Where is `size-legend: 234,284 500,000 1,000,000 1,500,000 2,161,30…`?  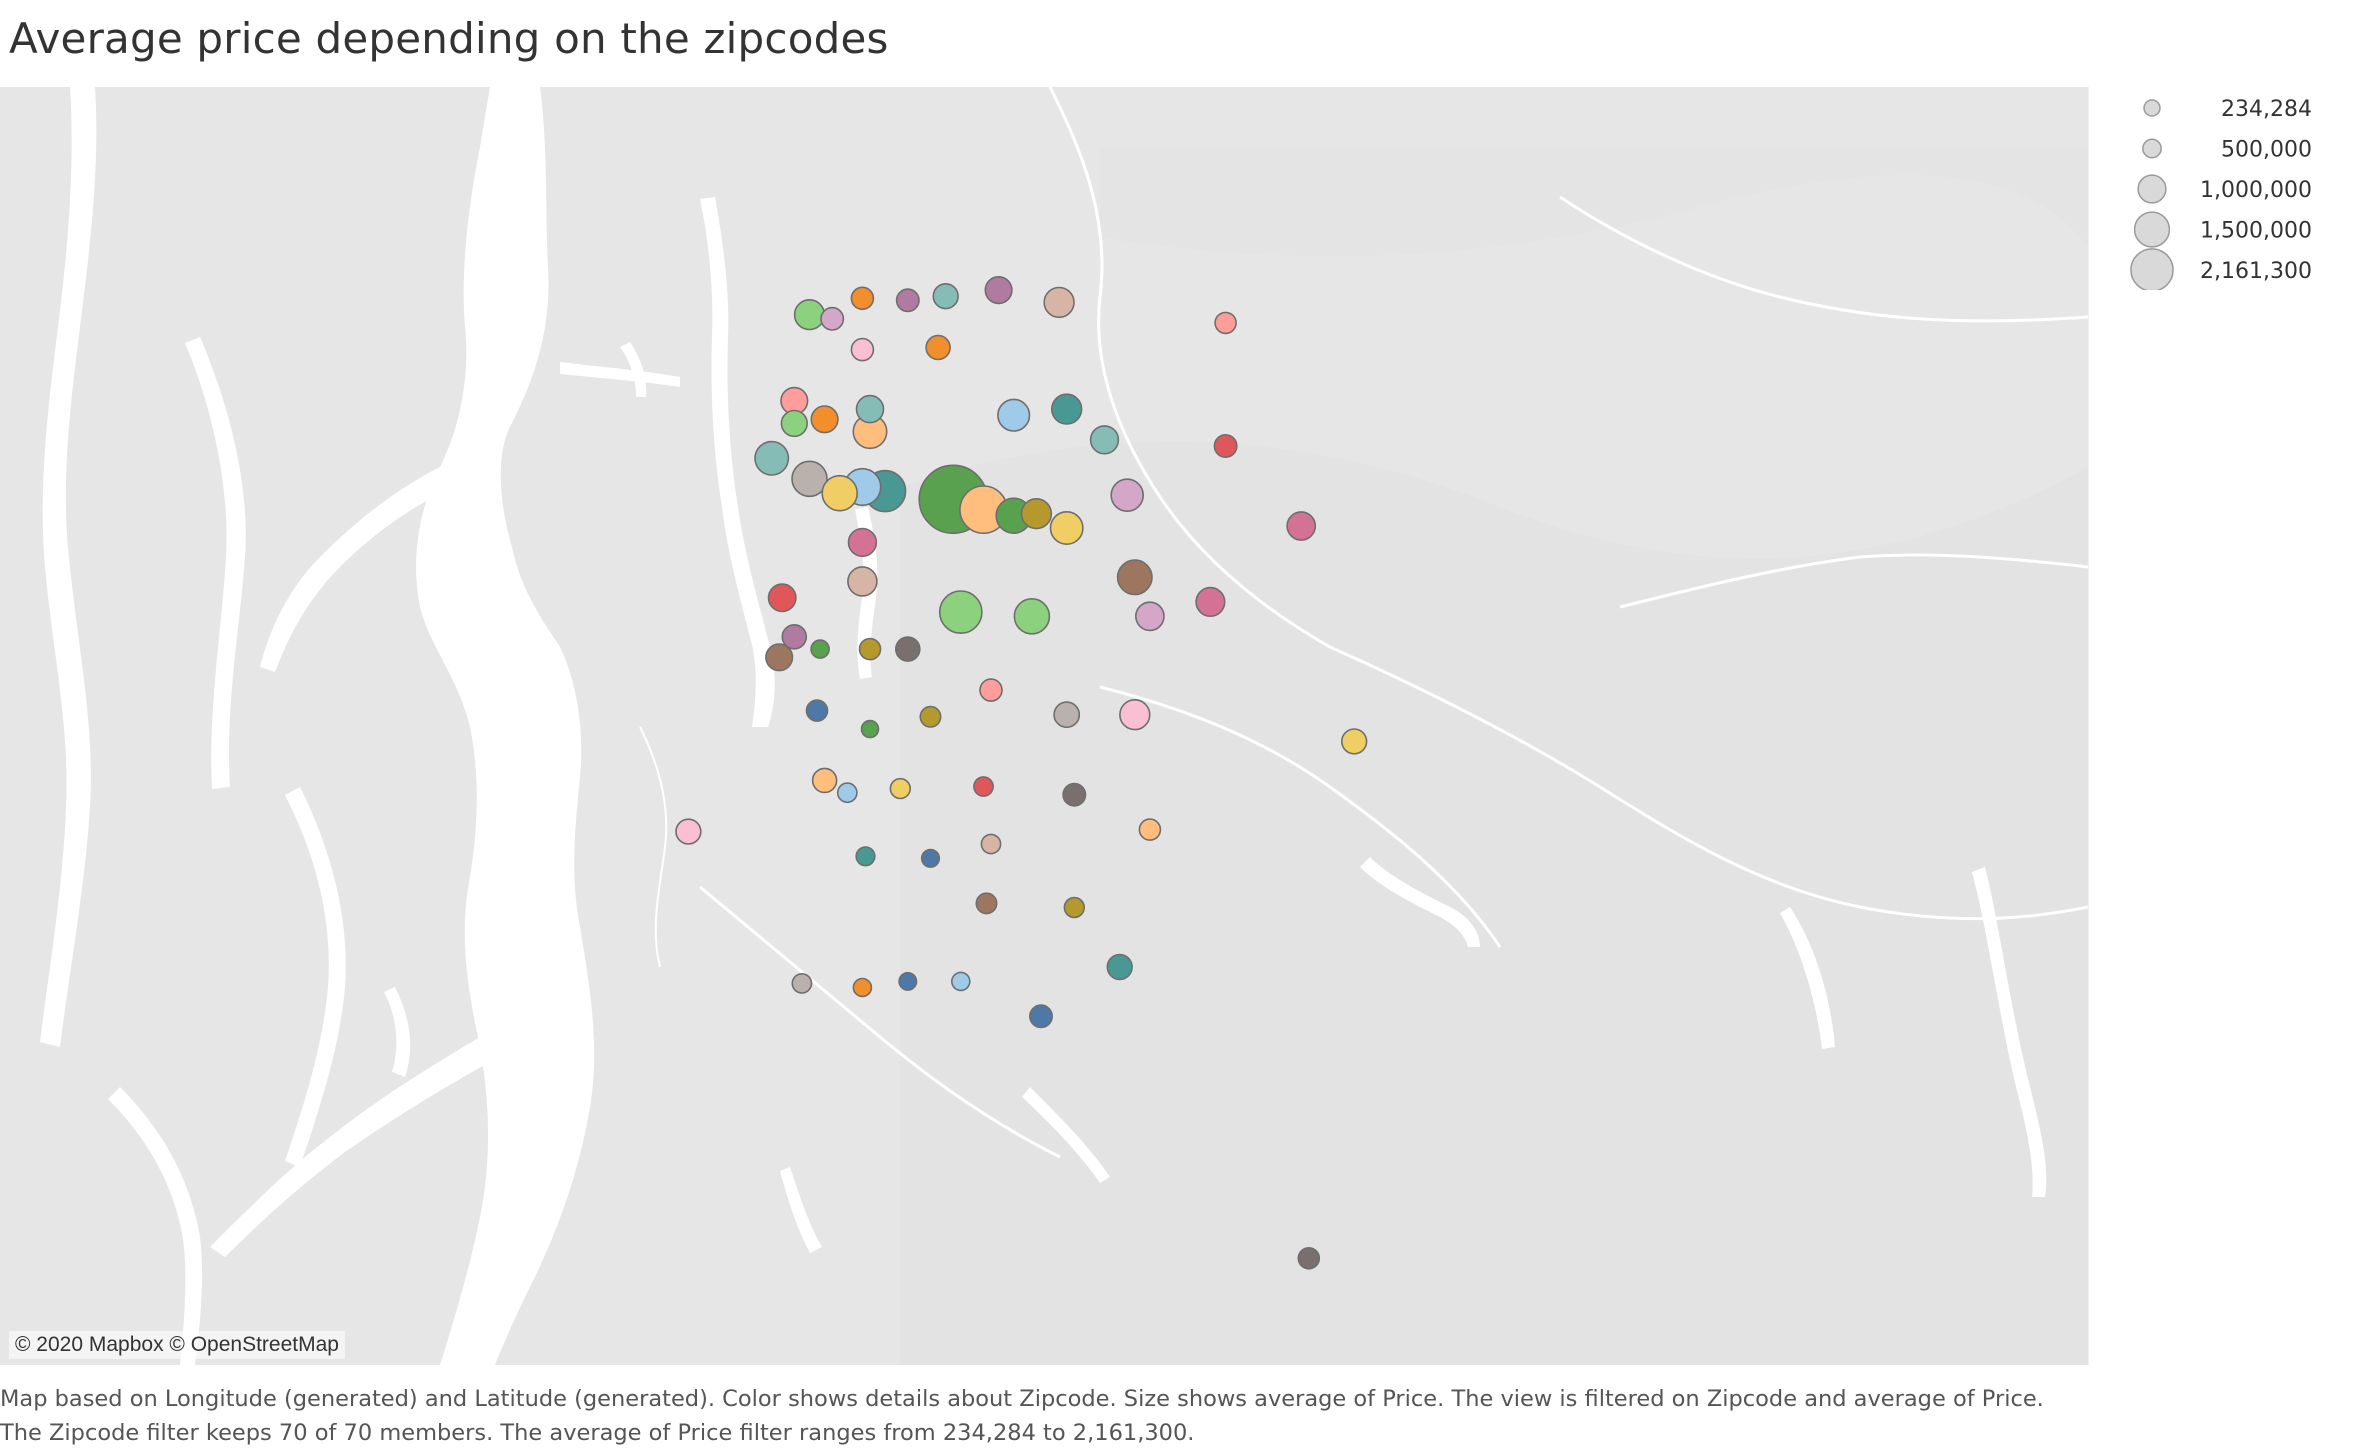 size-legend: 234,284 500,000 1,000,000 1,500,000 2,161,30… is located at coordinates (2235, 190).